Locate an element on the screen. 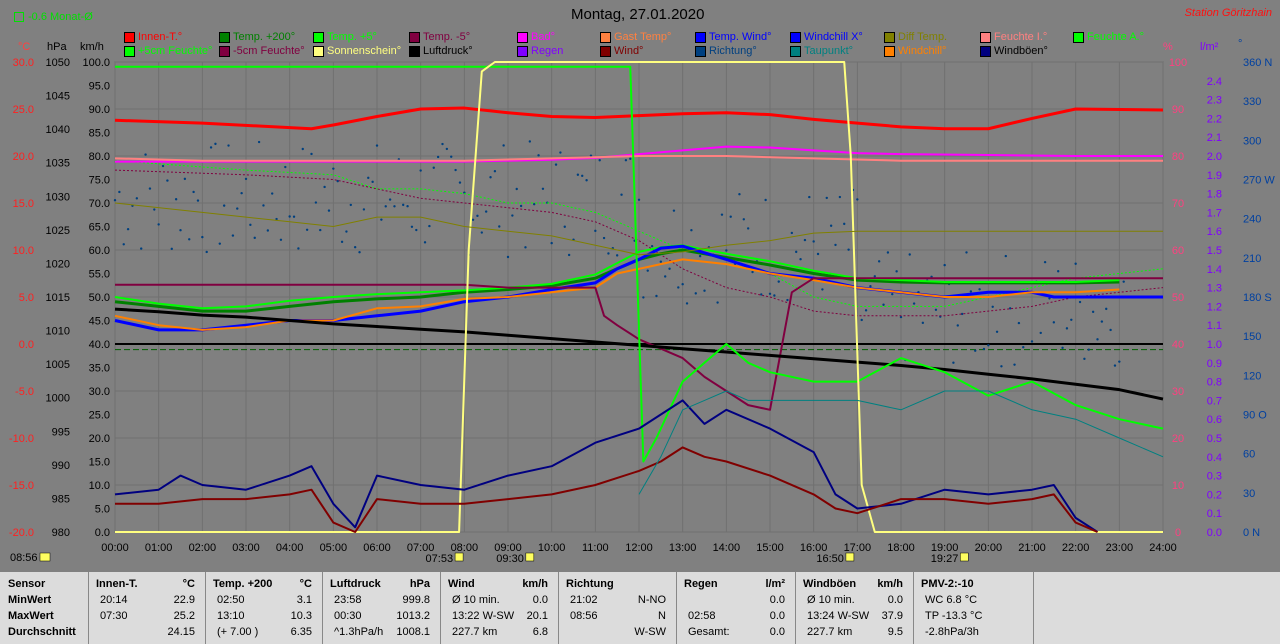 Image resolution: width=1280 pixels, height=644 pixels. legend-item: Windchill X° is located at coordinates (826, 37).